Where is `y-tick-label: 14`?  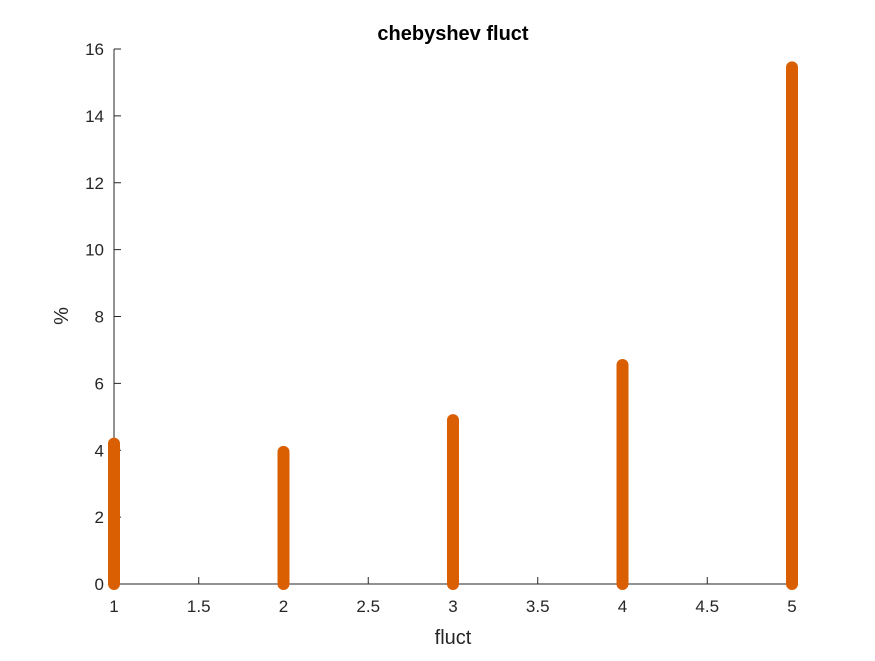
y-tick-label: 14 is located at coordinates (94, 116).